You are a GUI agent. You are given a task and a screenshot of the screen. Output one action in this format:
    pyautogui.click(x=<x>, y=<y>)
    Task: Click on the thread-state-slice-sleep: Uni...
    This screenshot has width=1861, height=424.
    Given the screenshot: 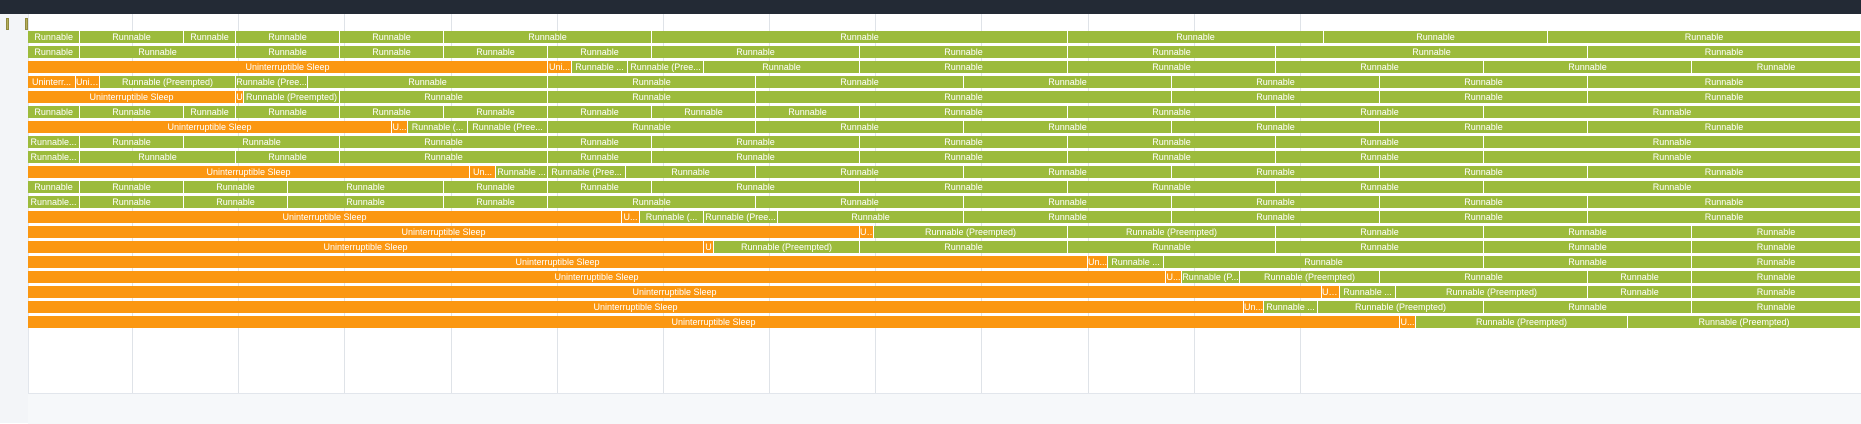 What is the action you would take?
    pyautogui.click(x=560, y=67)
    